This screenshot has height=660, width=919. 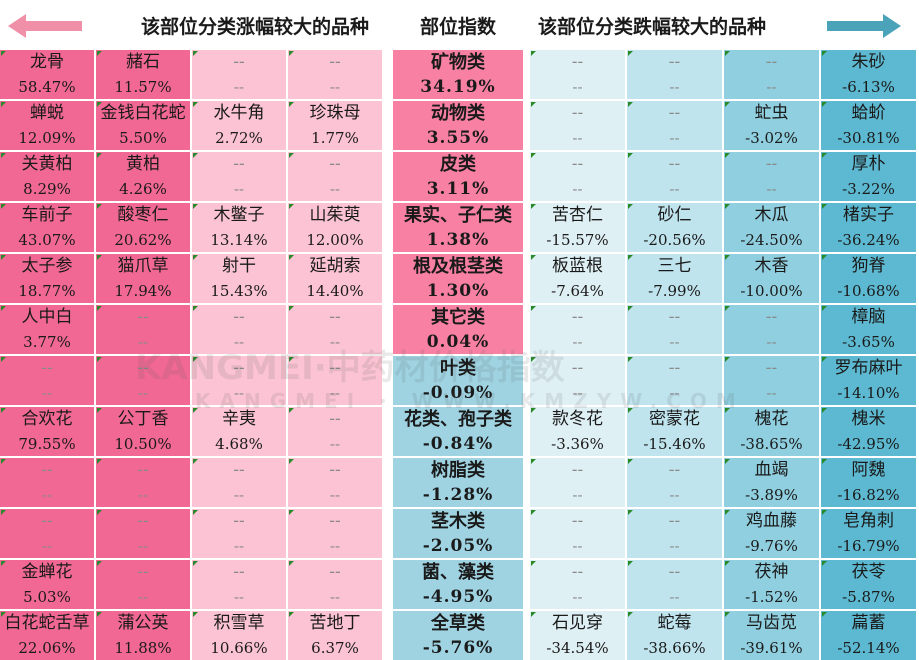 I want to click on rise-cell: 金钱白花蛇 5.50%, so click(x=143, y=125).